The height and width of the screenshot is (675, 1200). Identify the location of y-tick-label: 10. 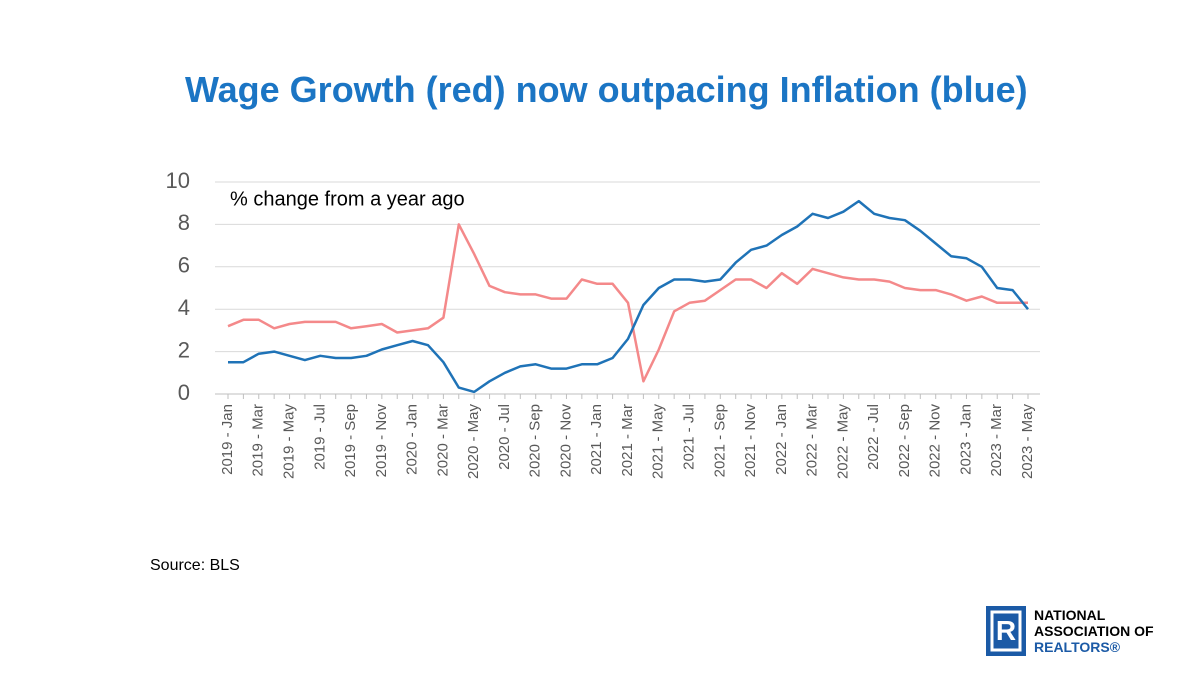
(178, 180).